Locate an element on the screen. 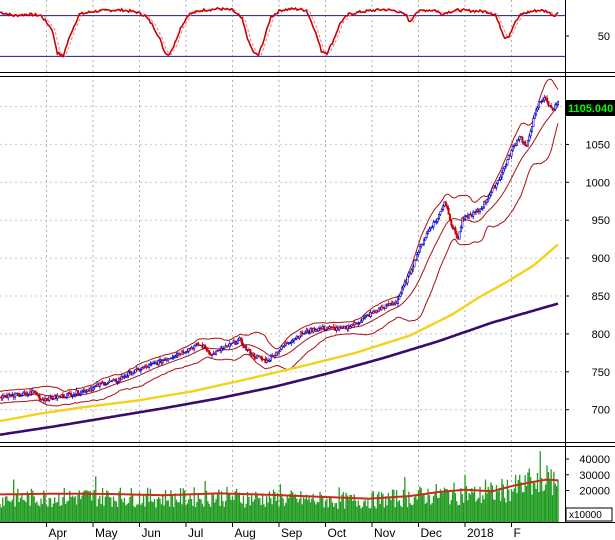 The height and width of the screenshot is (540, 615). month-label: Dec is located at coordinates (431, 533).